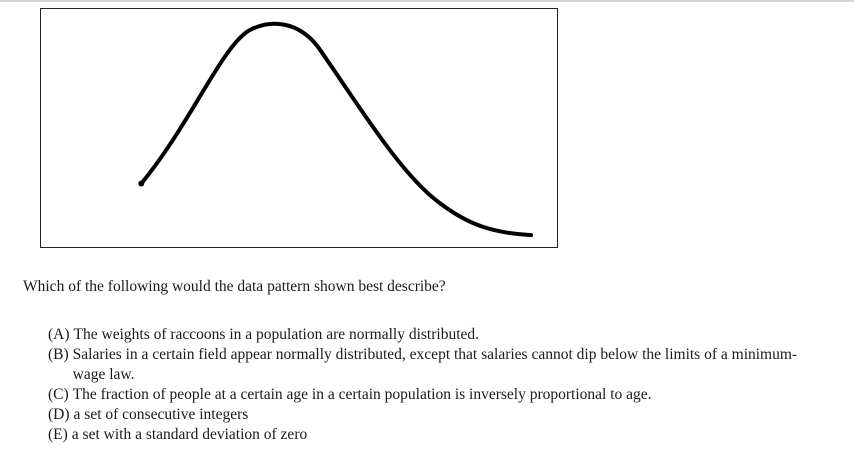  Describe the element at coordinates (443, 415) in the screenshot. I see `choice-d: (D) a set of consecutive integers` at that location.